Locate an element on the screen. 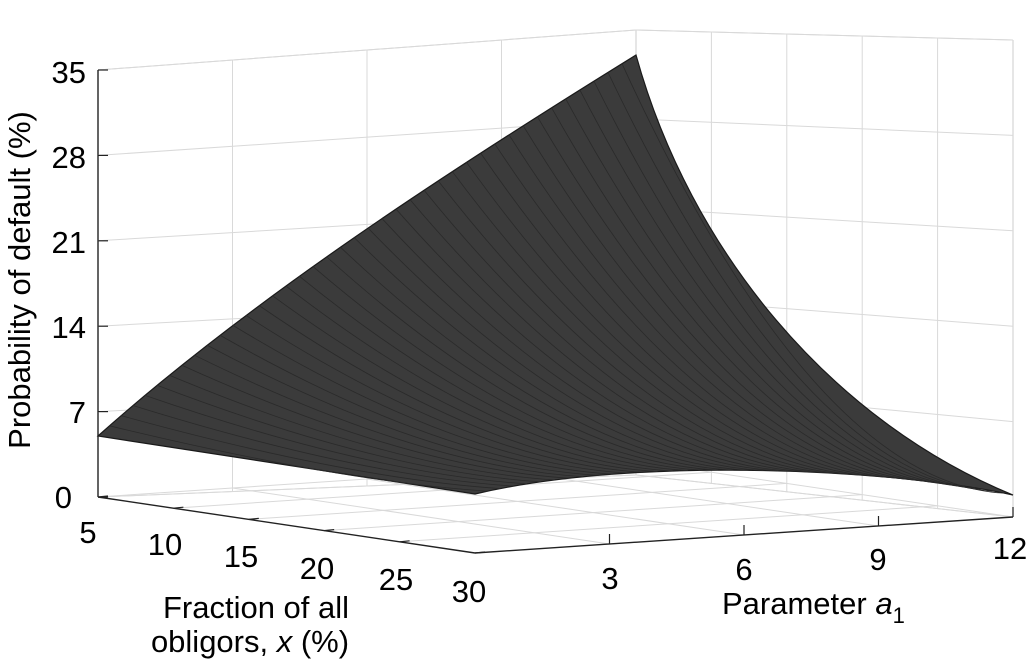 The image size is (1033, 661). x-tick-label: 20 is located at coordinates (317, 568).